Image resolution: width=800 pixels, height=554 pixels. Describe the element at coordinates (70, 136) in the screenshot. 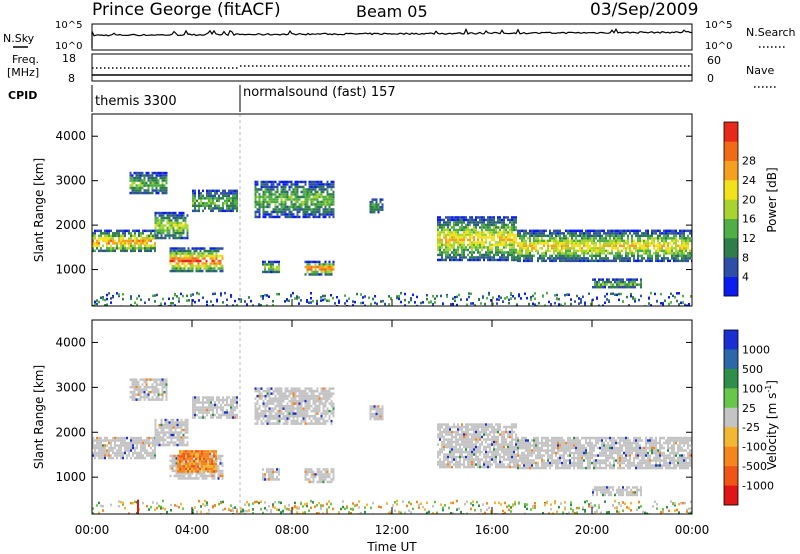

I see `y-tick-label: 4000` at that location.